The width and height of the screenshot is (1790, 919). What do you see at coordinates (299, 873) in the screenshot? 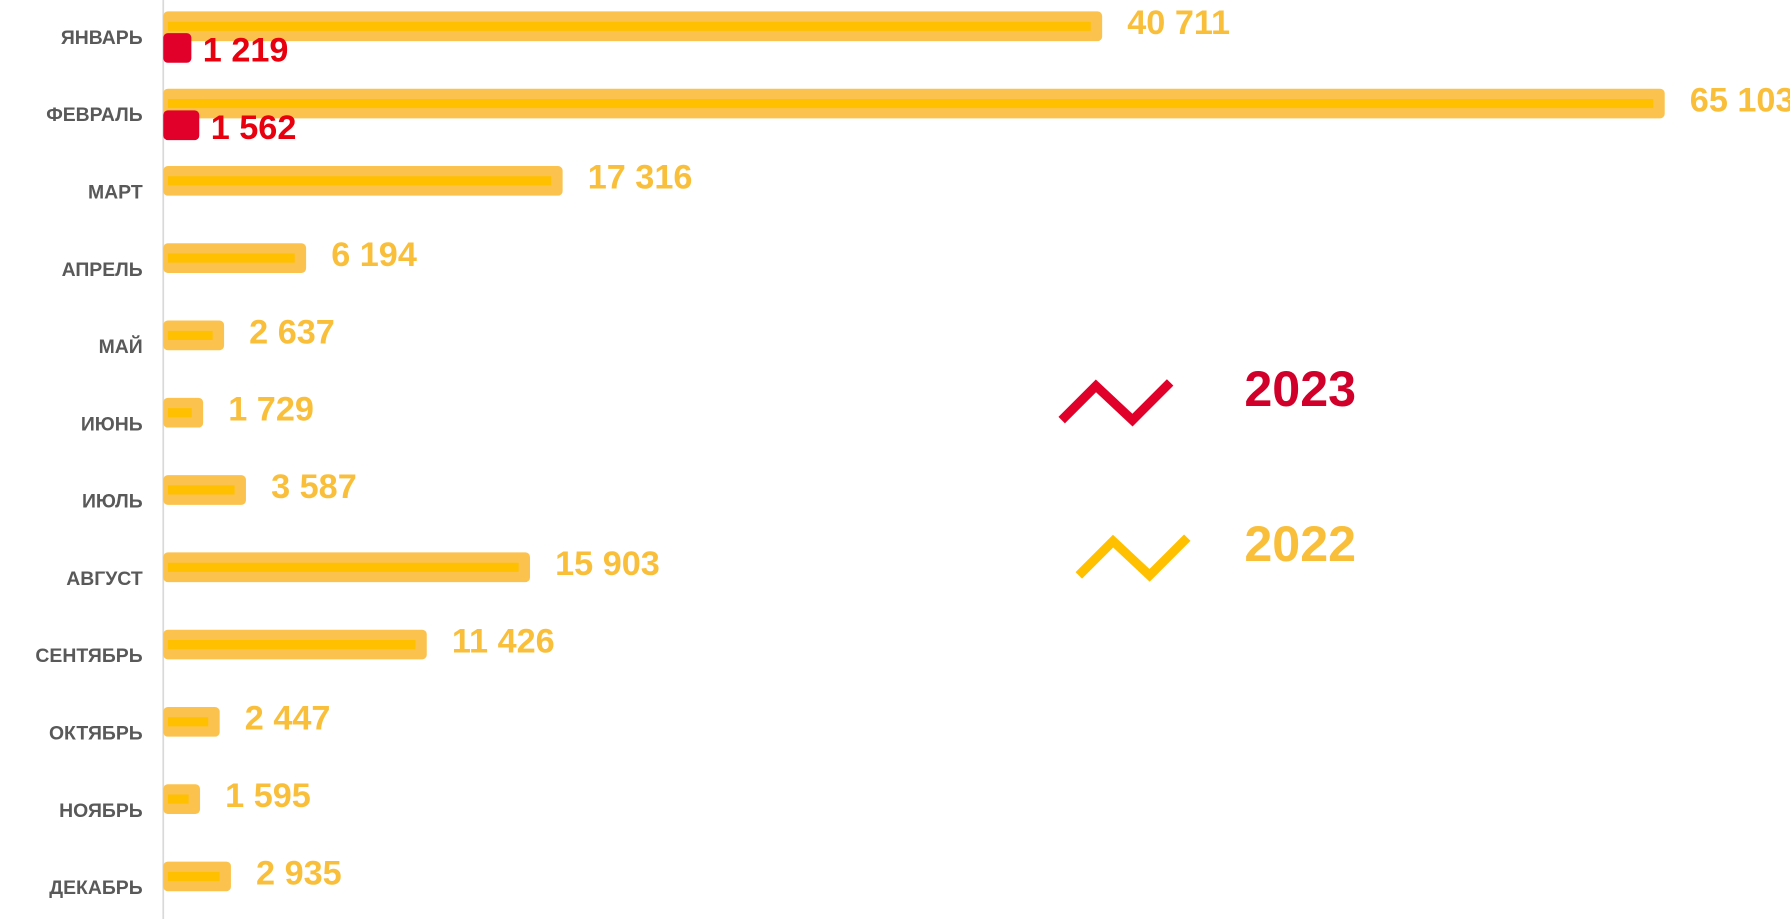
I see `value-label: 2 935` at bounding box center [299, 873].